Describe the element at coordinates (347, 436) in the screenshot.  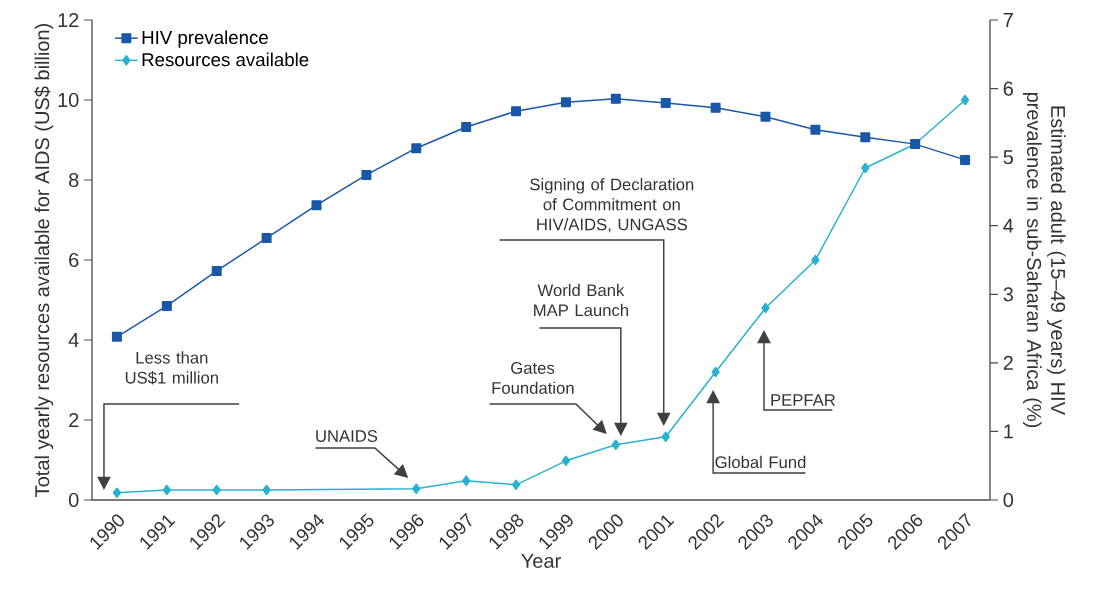
I see `annotation: UNAIDS` at that location.